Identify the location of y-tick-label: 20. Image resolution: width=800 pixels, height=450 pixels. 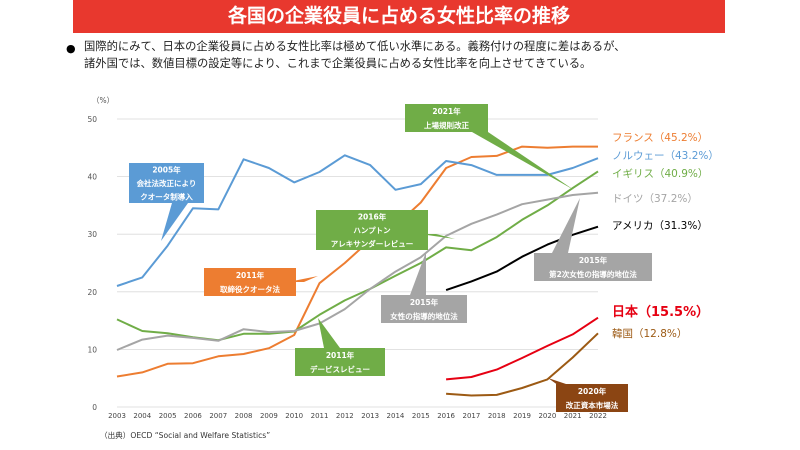
(92, 292).